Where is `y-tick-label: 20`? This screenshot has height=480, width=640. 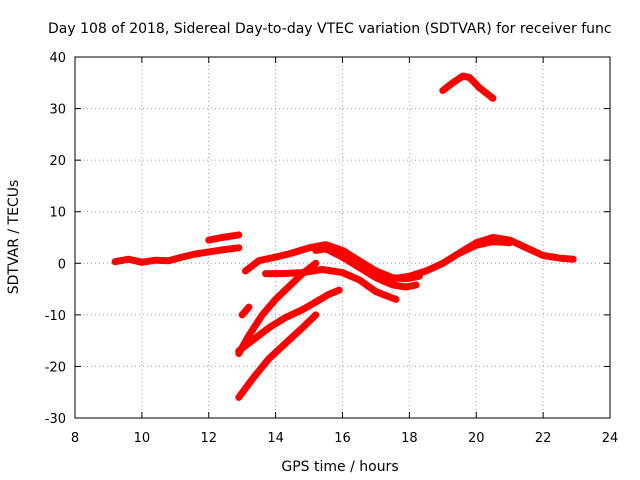
y-tick-label: 20 is located at coordinates (57, 161).